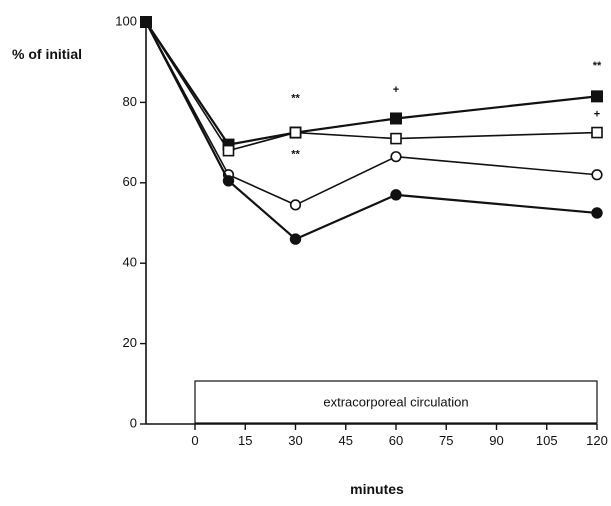 The width and height of the screenshot is (611, 506). Describe the element at coordinates (377, 489) in the screenshot. I see `x-axis-title: minutes` at that location.